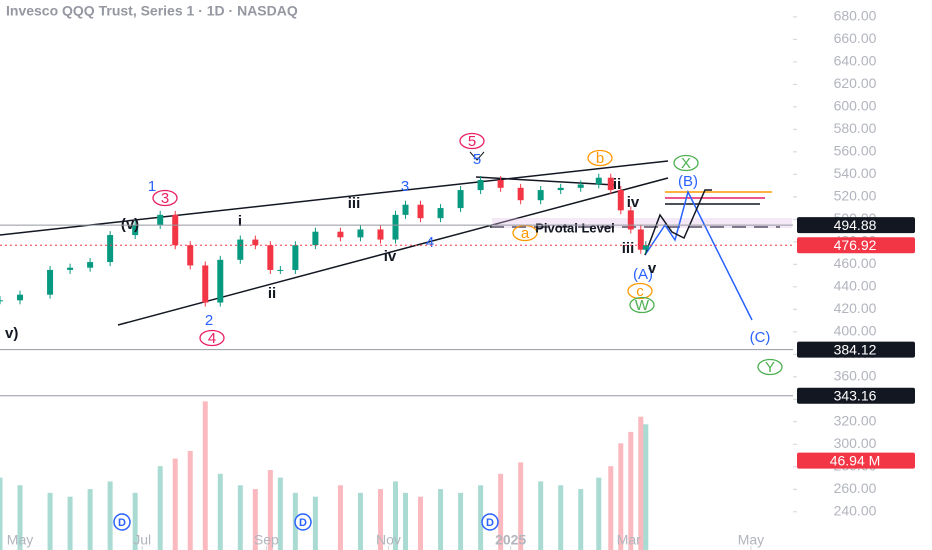  What do you see at coordinates (152, 186) in the screenshot?
I see `wave-label: 1` at bounding box center [152, 186].